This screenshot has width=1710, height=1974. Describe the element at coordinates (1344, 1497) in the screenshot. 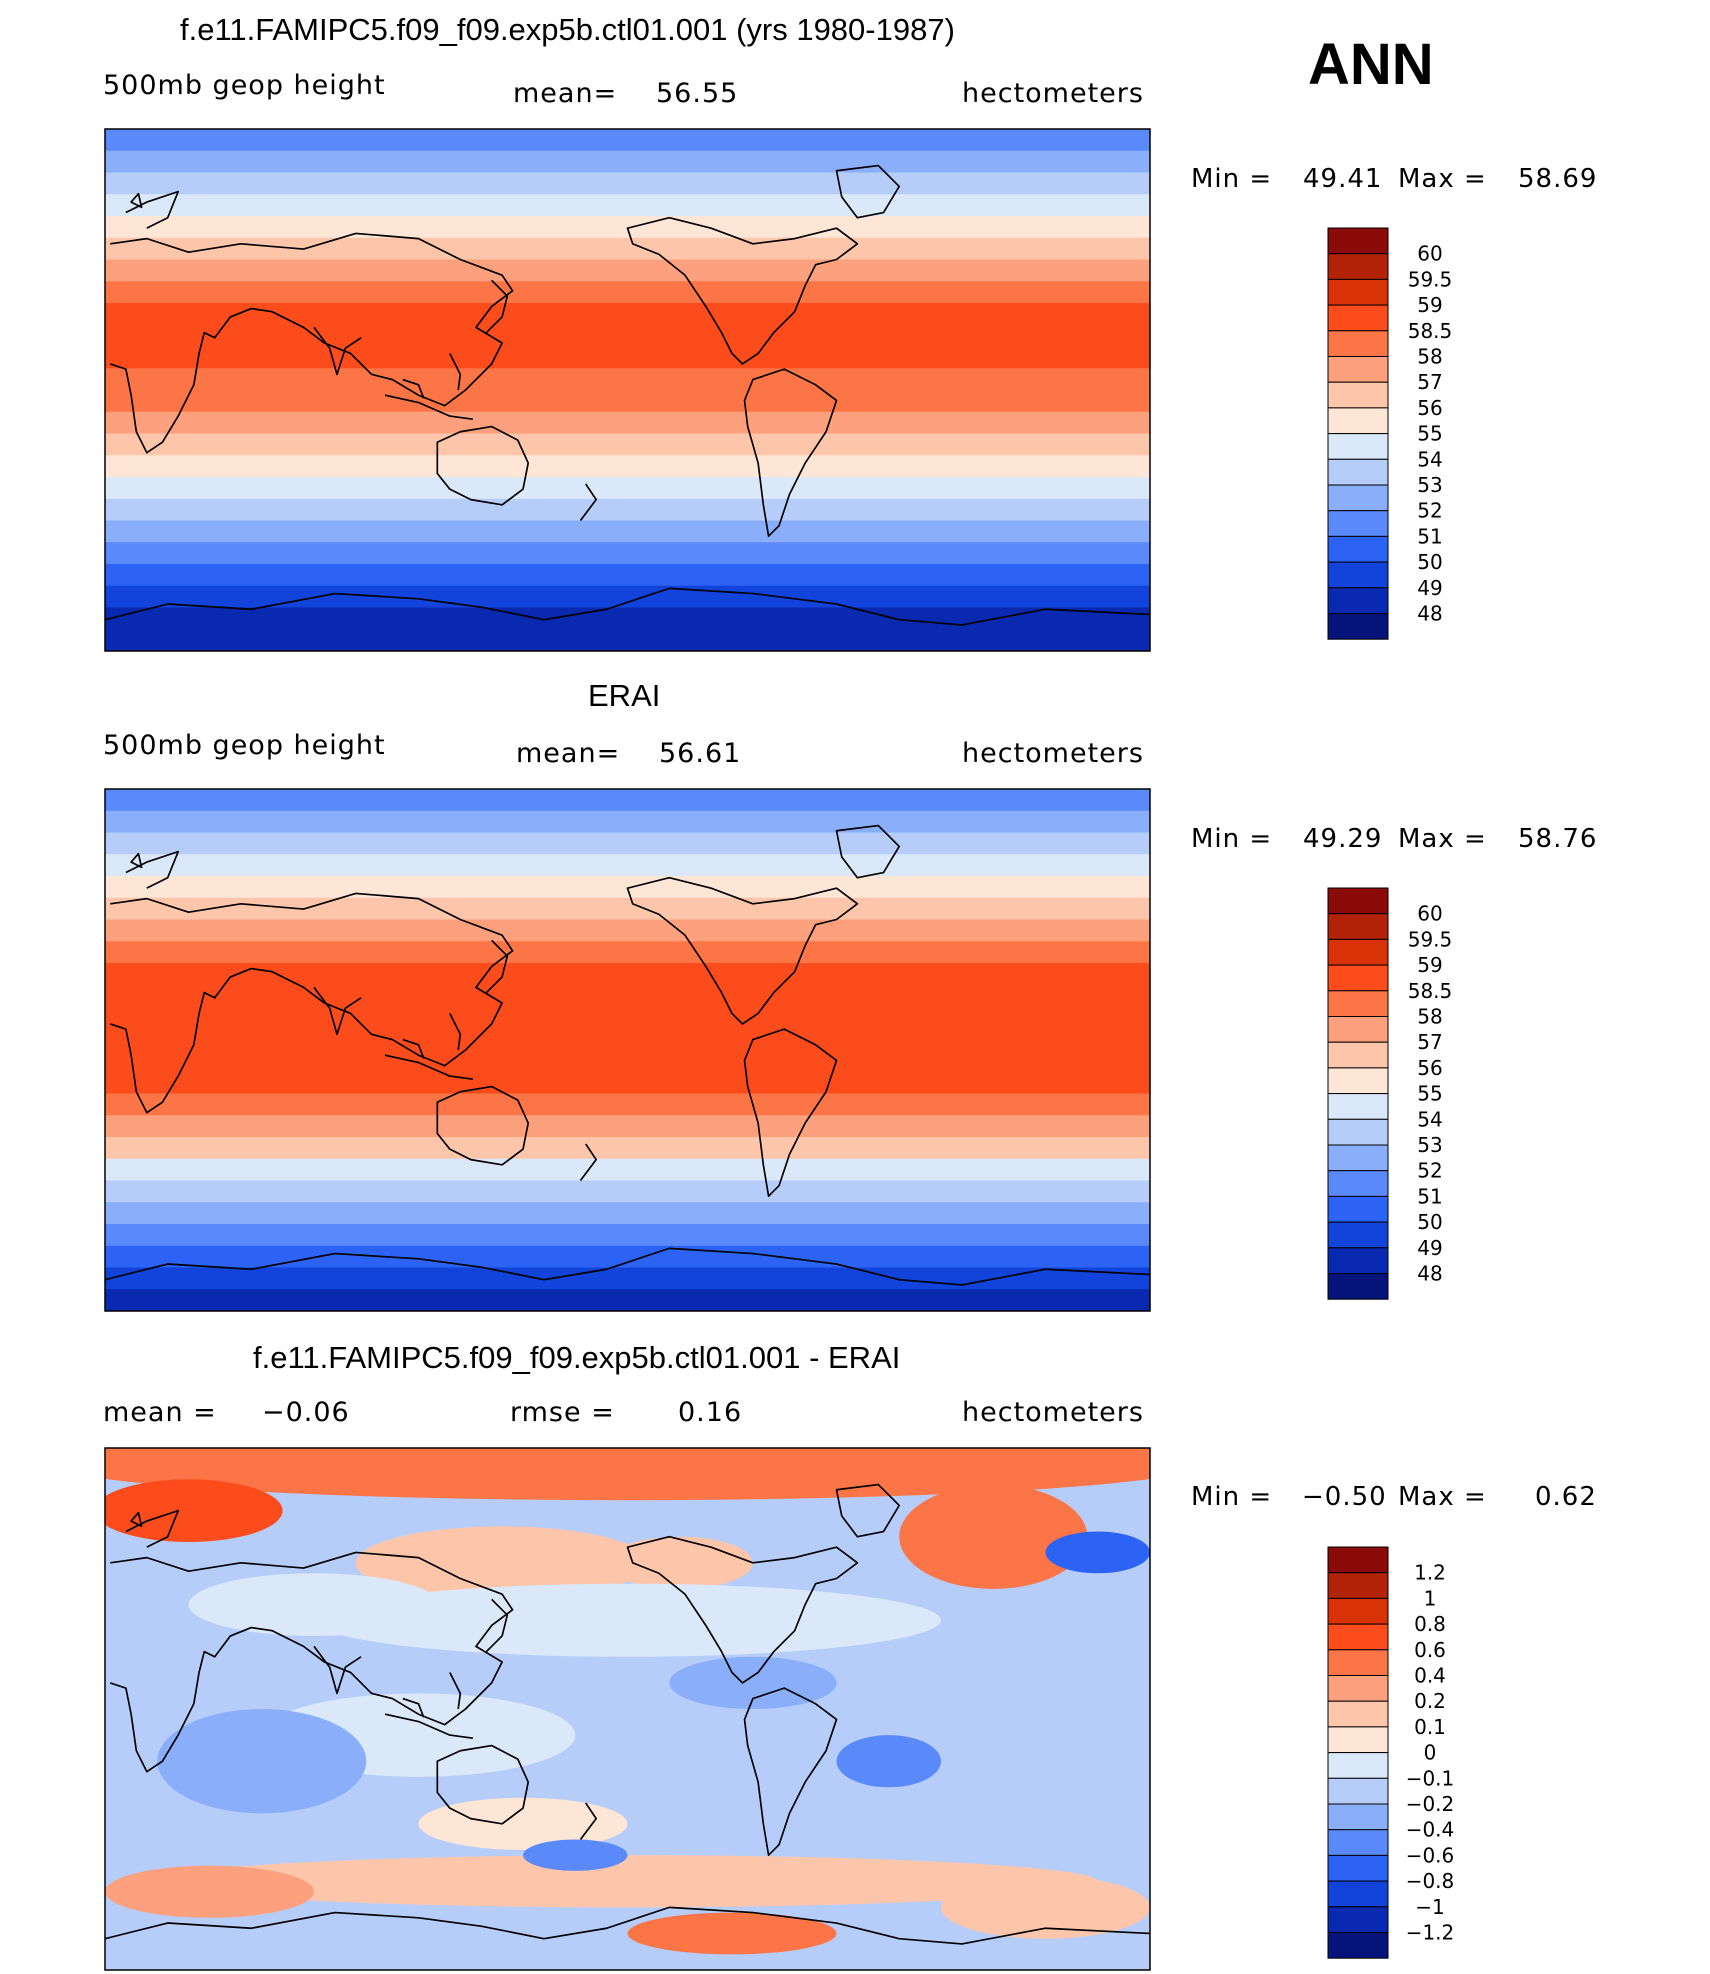

I see `panel3-min-value: −0.50` at that location.